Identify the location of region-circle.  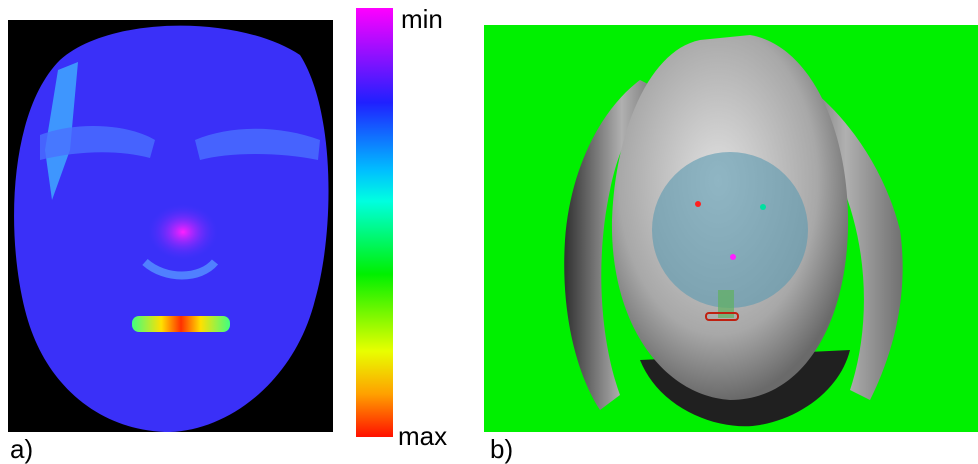
(730, 230).